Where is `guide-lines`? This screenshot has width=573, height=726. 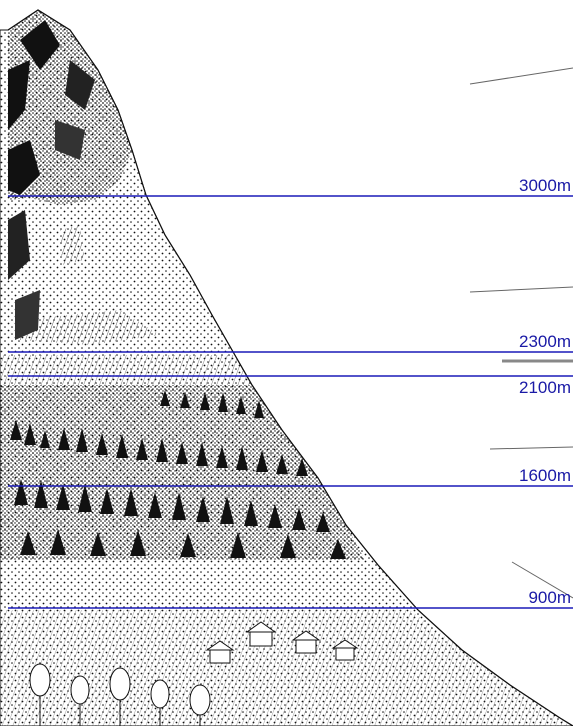
guide-lines is located at coordinates (521, 333).